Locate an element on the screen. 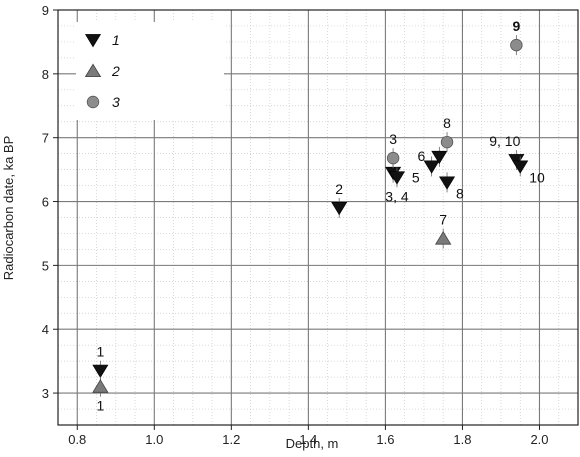 This screenshot has height=457, width=580. x-tick-label: 1.4 is located at coordinates (308, 439).